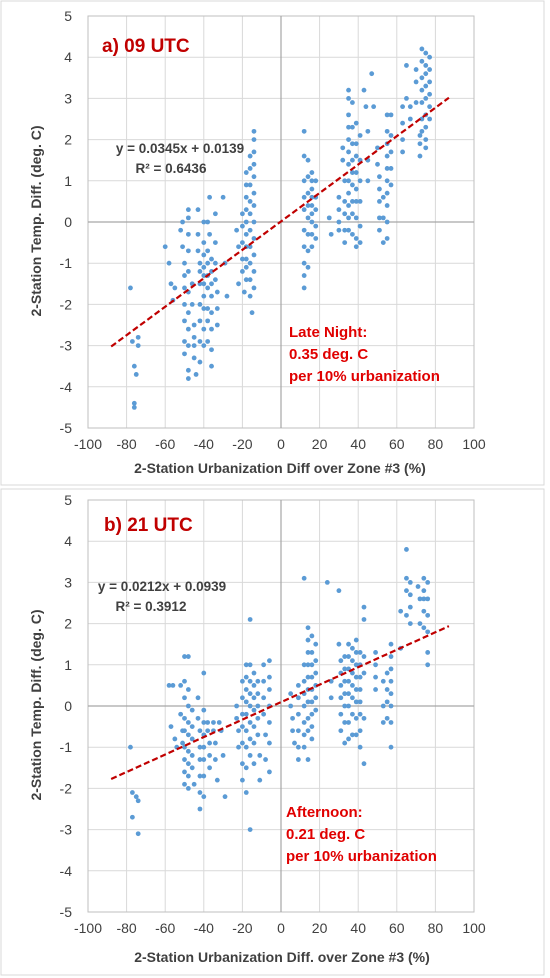  What do you see at coordinates (68, 57) in the screenshot?
I see `y-tick-label: 4` at bounding box center [68, 57].